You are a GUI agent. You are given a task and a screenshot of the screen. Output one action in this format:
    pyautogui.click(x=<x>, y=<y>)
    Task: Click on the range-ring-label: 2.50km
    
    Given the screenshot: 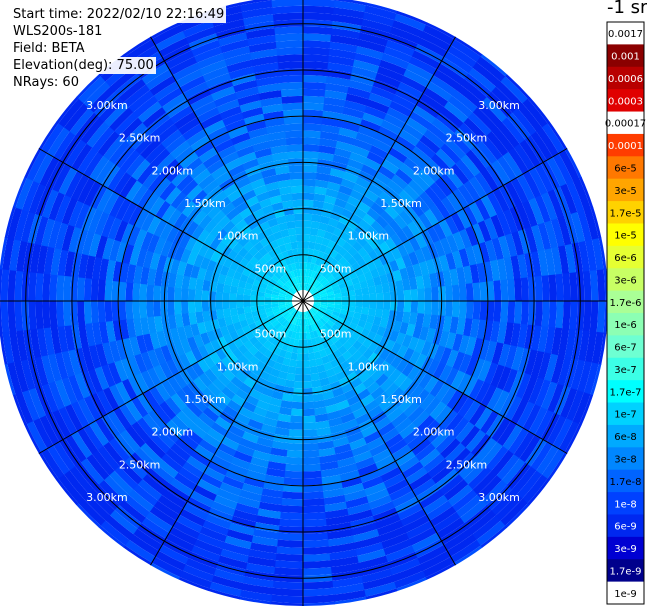 What is the action you would take?
    pyautogui.click(x=140, y=464)
    